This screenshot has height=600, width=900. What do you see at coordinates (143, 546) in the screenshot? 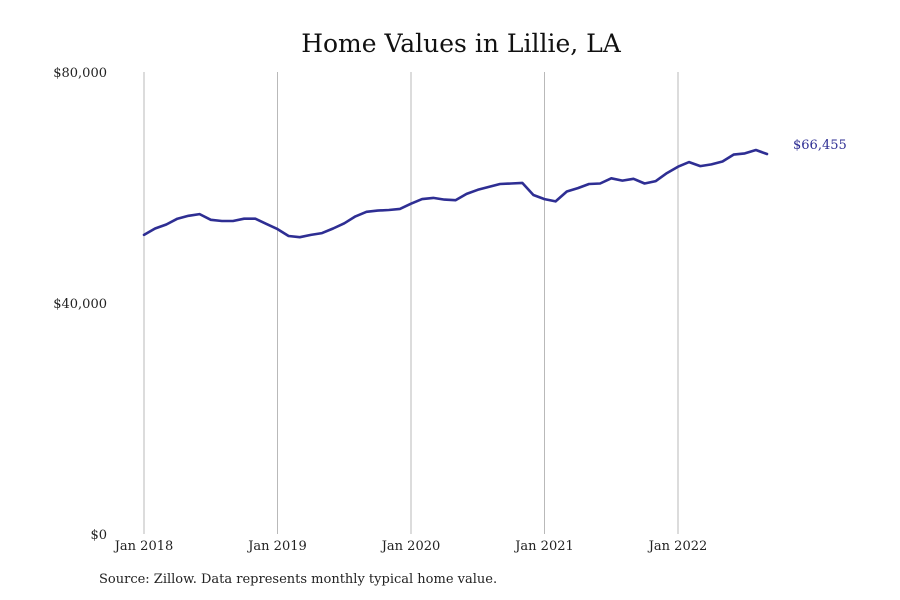
I see `x-tick-label: Jan 2018` at bounding box center [143, 546].